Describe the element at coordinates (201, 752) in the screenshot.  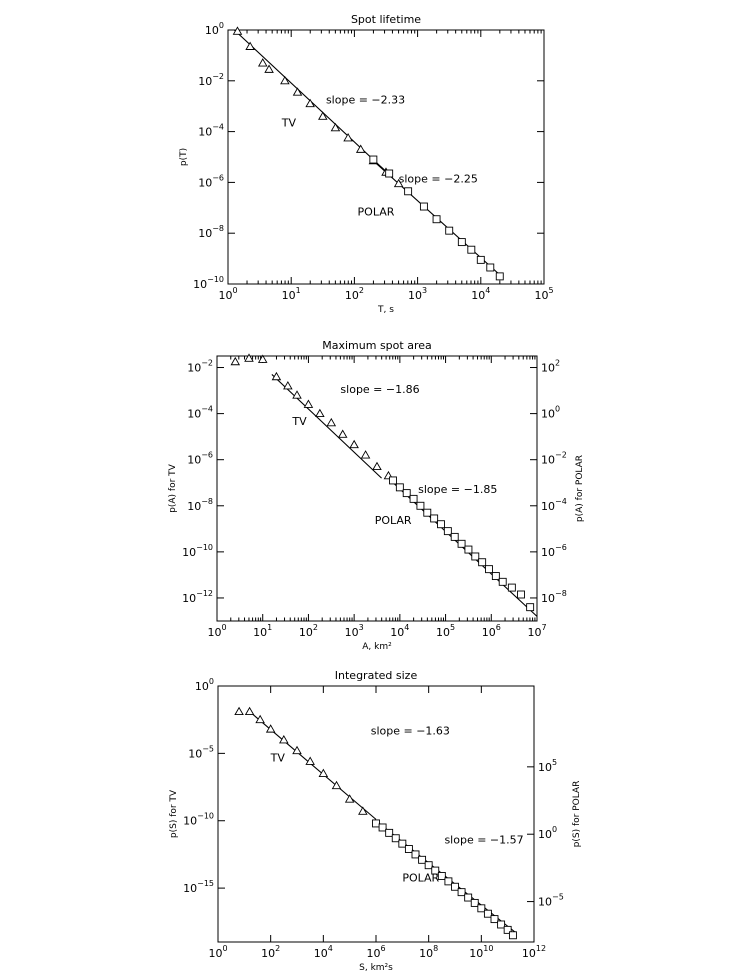
I see `y-tick-label: 10⁻⁵` at that location.